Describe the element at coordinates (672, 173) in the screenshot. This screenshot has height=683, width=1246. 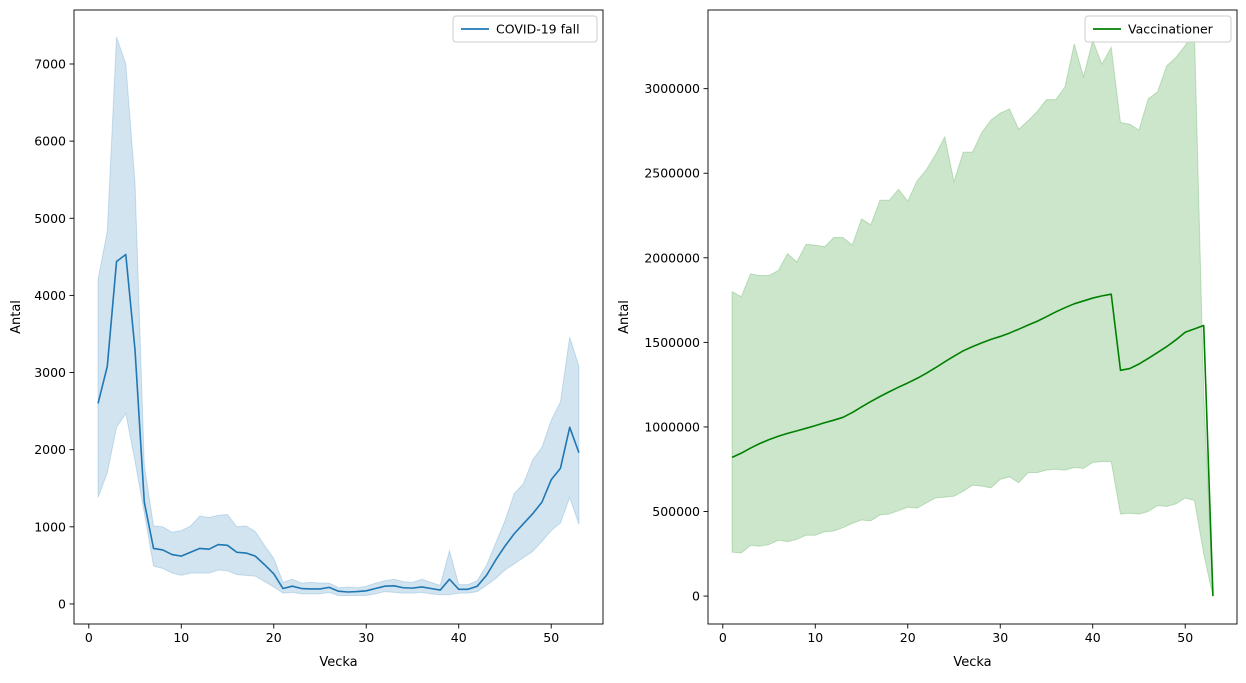
I see `y-tick-label: 2500000` at that location.